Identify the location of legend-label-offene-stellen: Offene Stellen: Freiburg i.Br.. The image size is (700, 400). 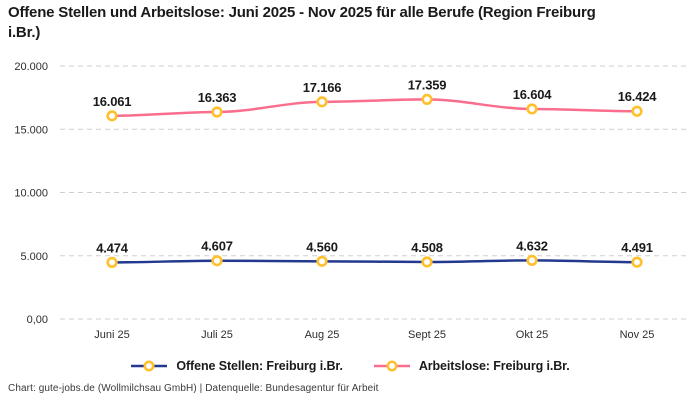
(259, 366).